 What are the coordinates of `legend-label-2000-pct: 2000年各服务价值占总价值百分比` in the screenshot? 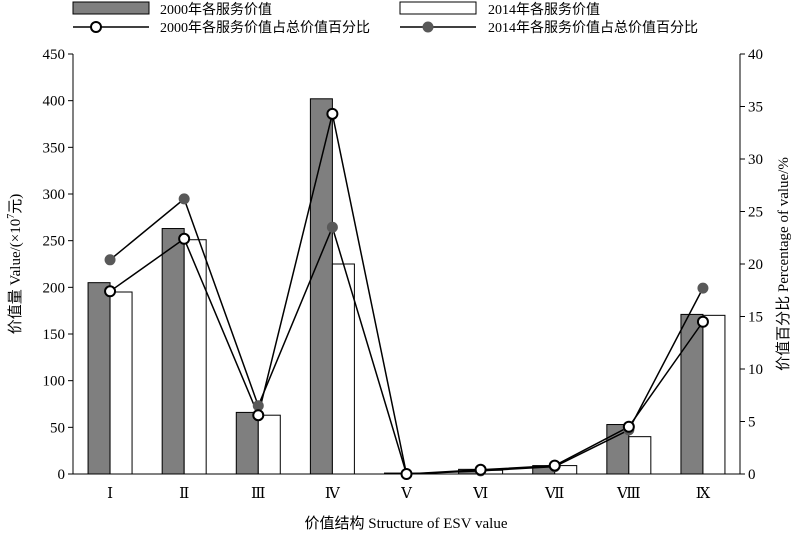 It's located at (265, 28).